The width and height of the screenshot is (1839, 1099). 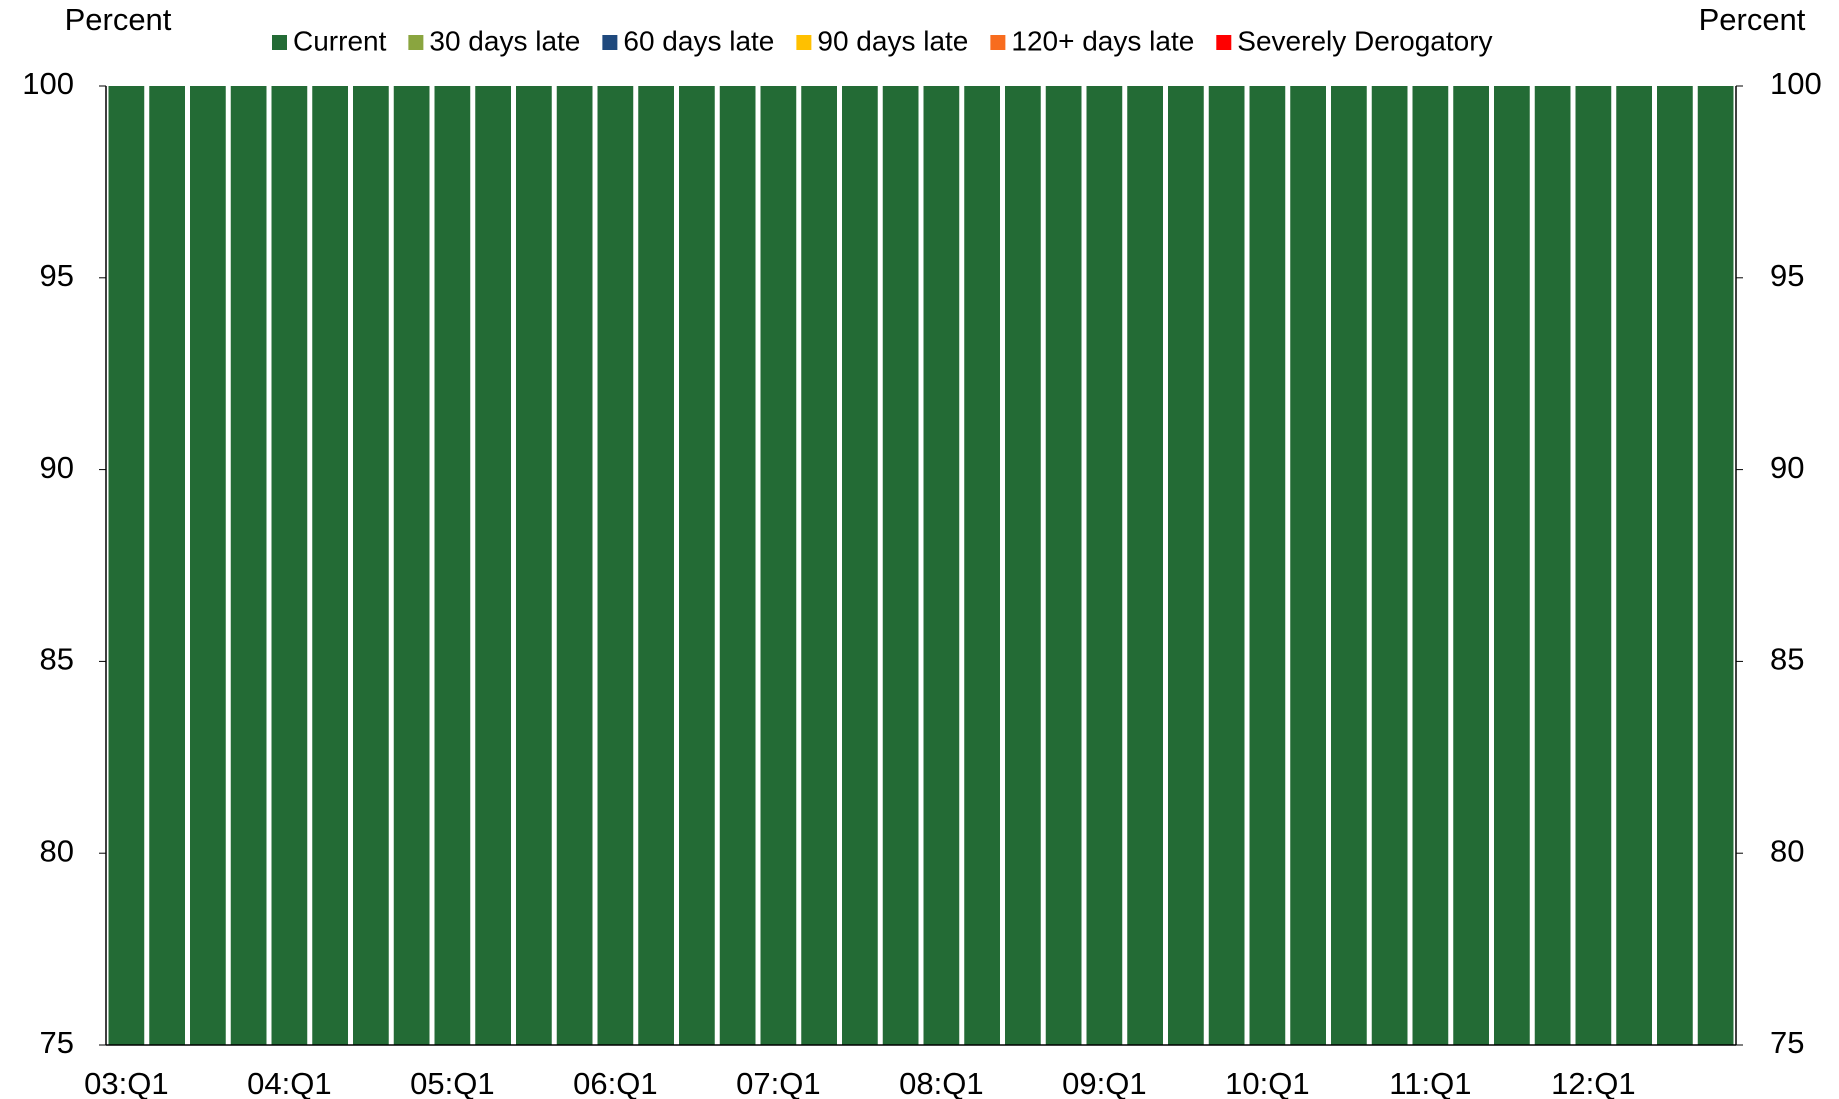 I want to click on legend-label: 90 days late, so click(x=892, y=40).